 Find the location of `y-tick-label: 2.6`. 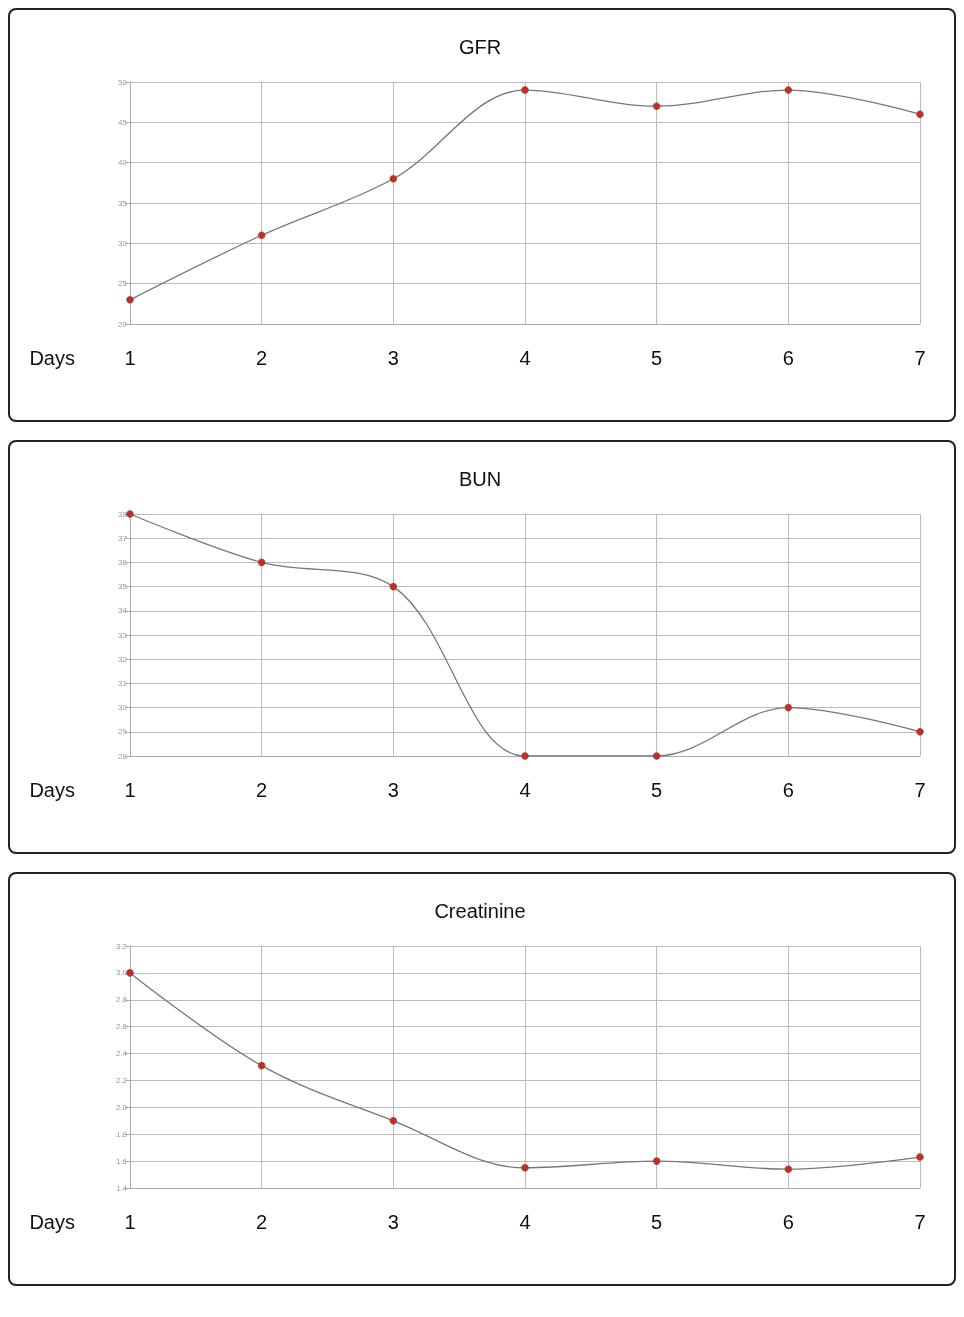

y-tick-label: 2.6 is located at coordinates (121, 1027).